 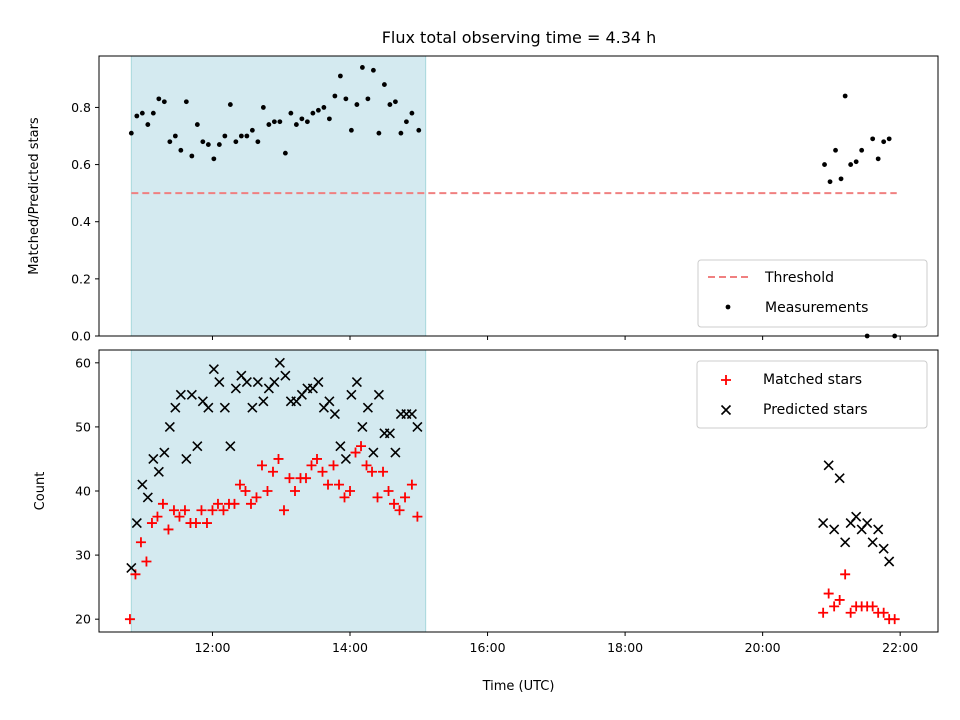 I want to click on count-x-tick-label: 22:00, so click(x=900, y=647).